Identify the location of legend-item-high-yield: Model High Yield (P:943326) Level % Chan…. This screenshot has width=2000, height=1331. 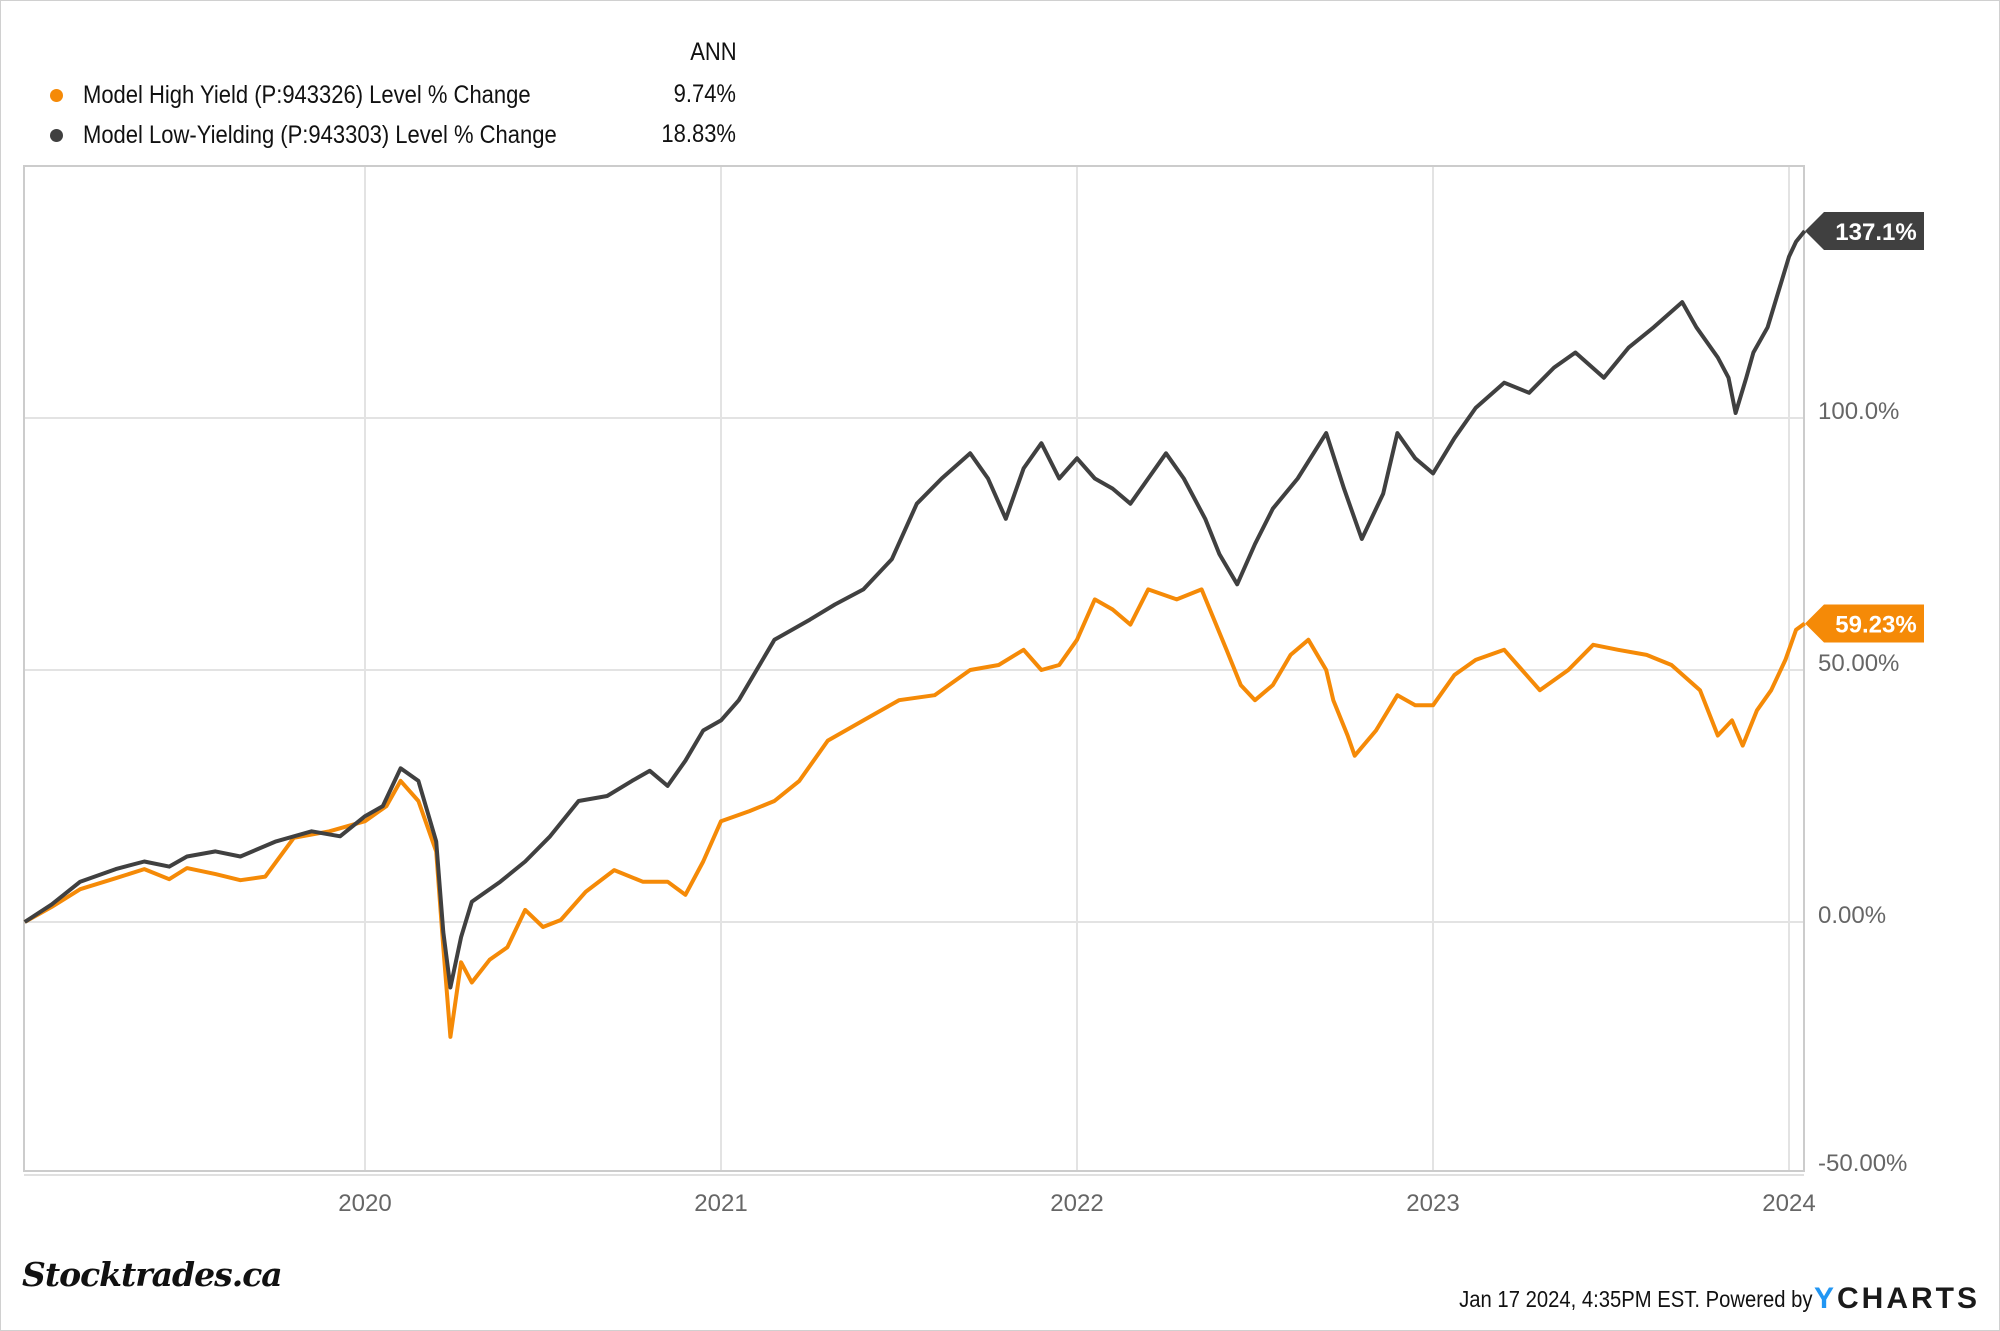
(321, 95).